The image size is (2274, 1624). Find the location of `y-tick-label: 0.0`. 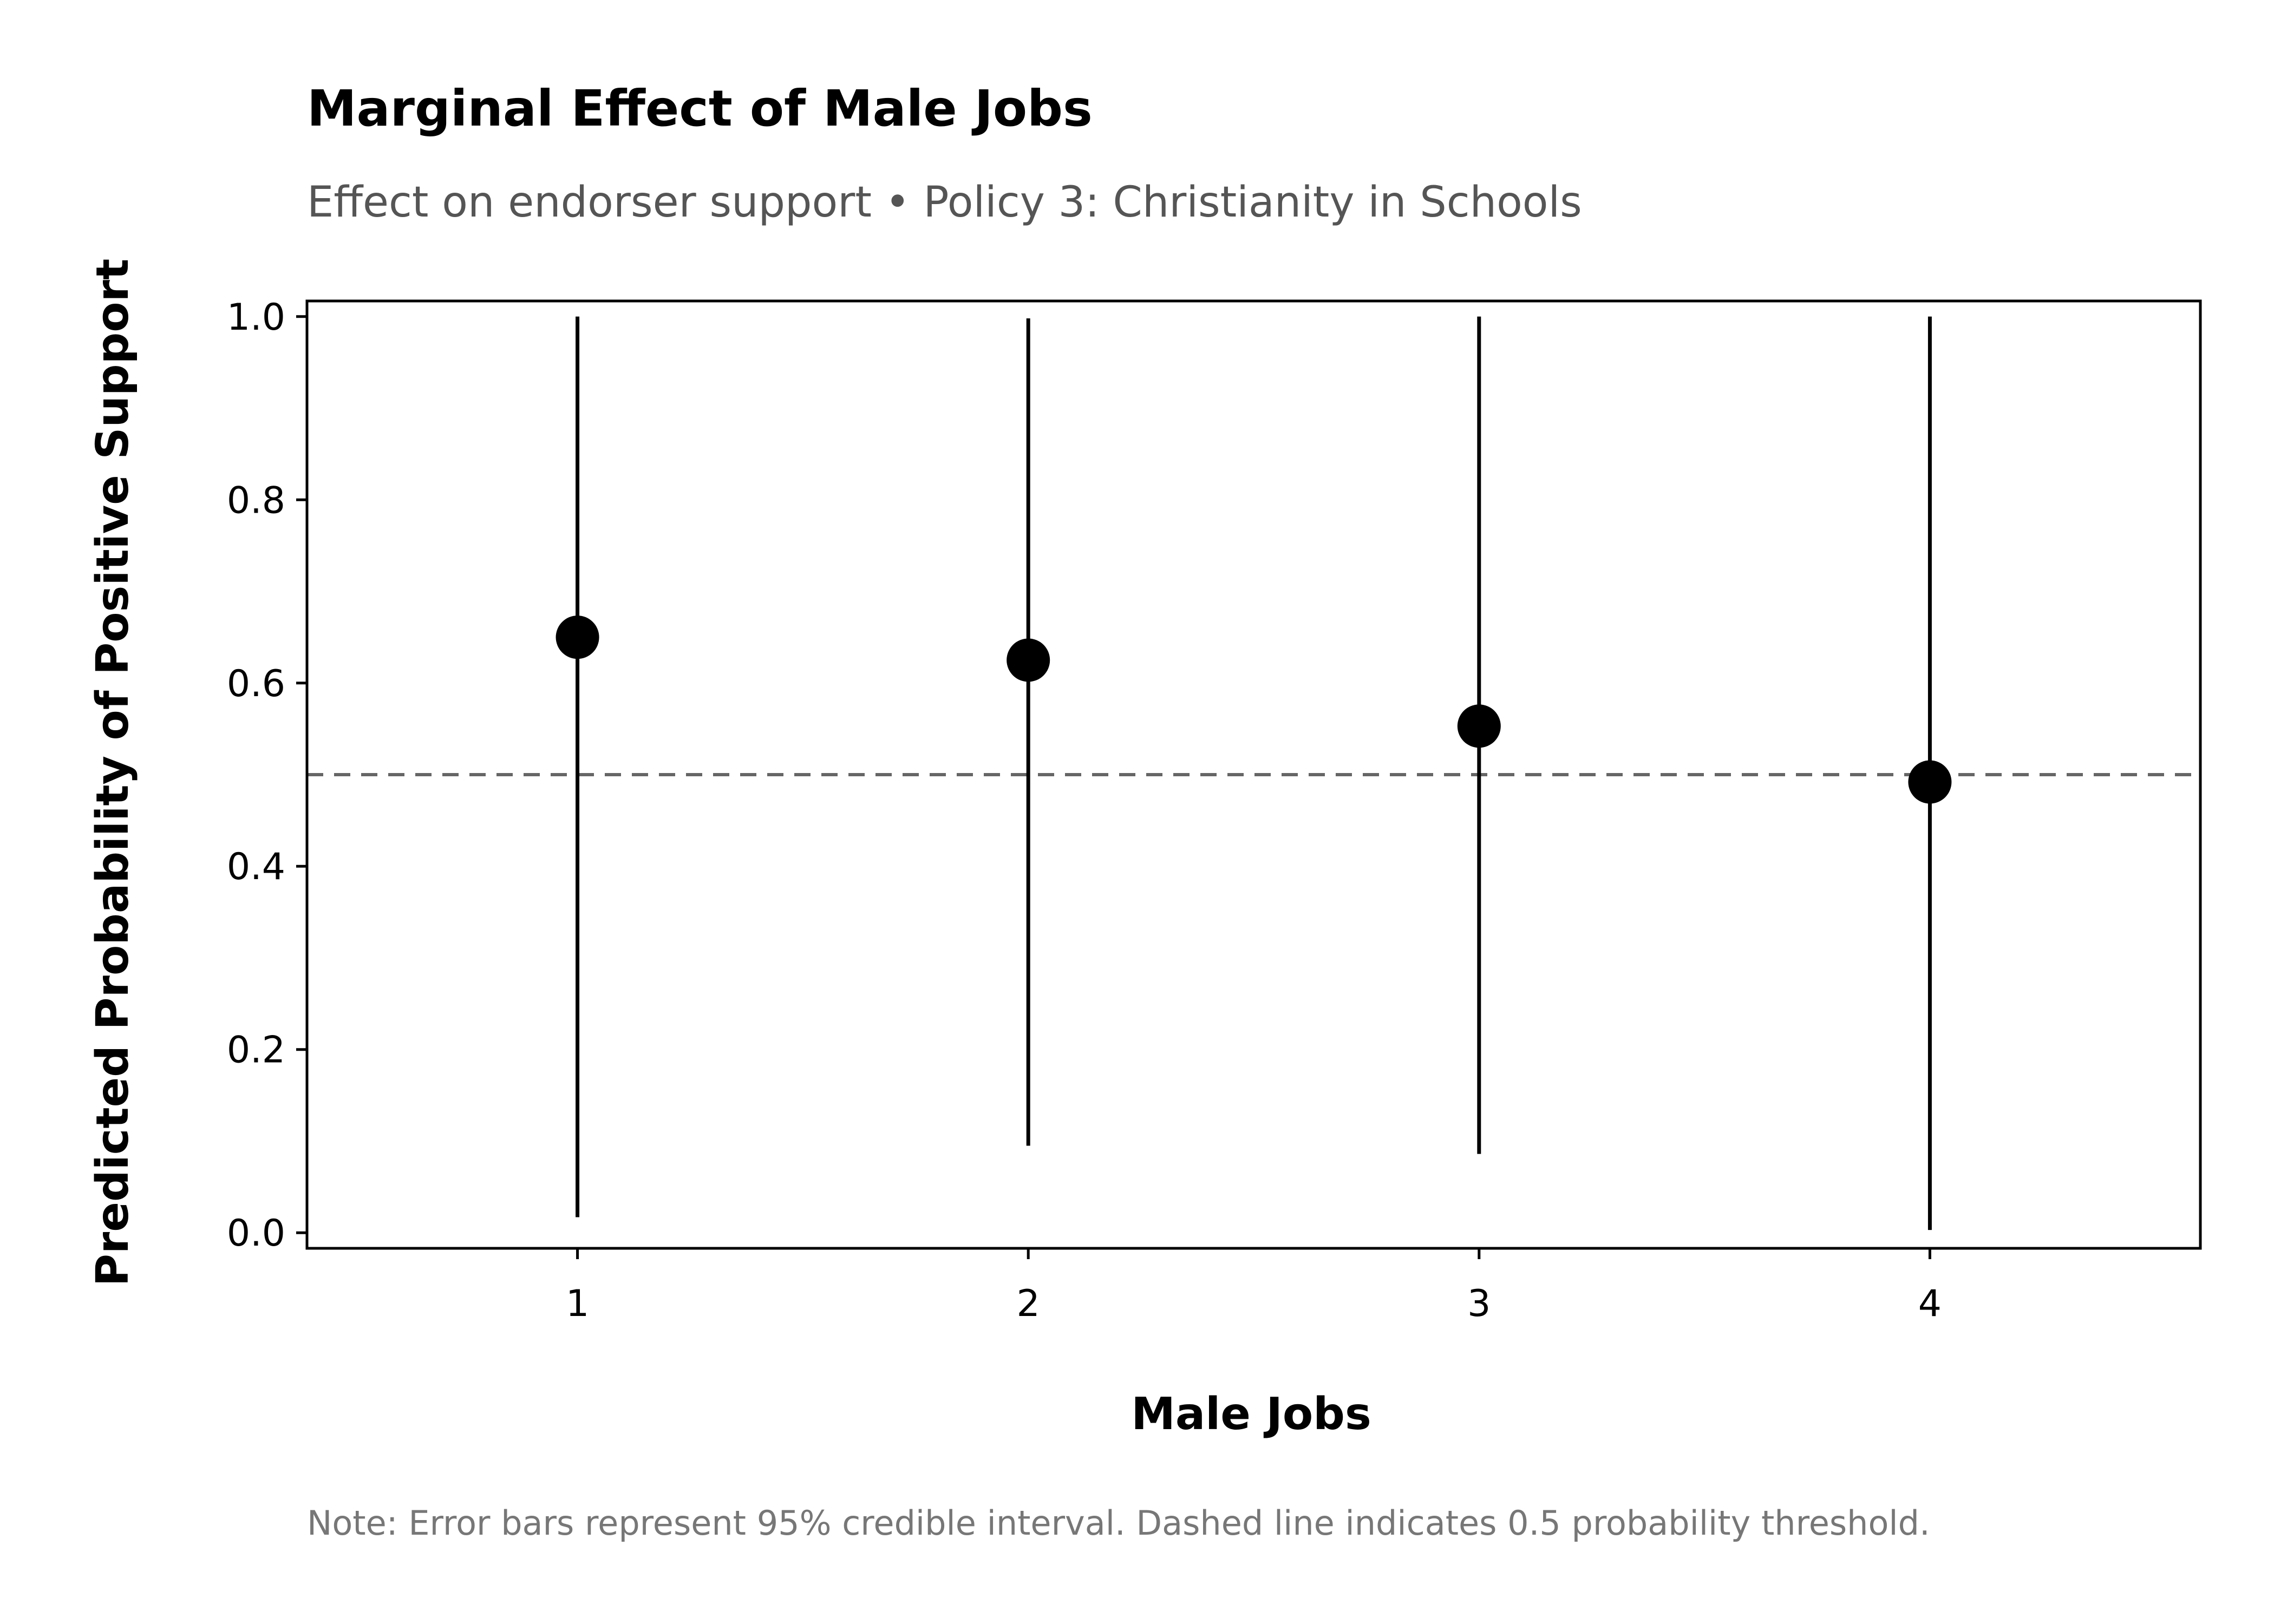

y-tick-label: 0.0 is located at coordinates (256, 1233).